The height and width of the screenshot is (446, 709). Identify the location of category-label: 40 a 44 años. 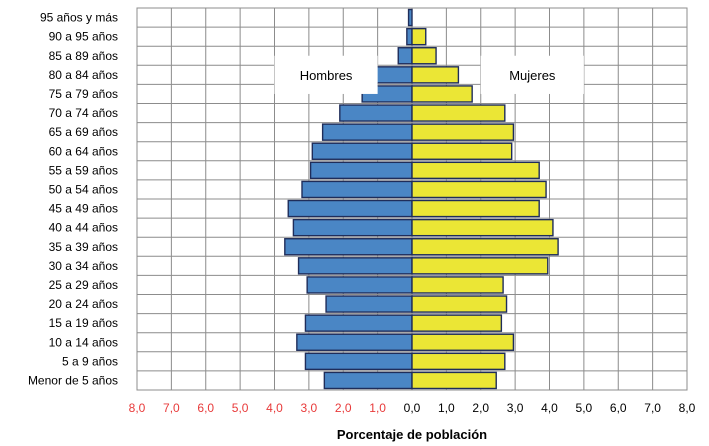
(83, 228).